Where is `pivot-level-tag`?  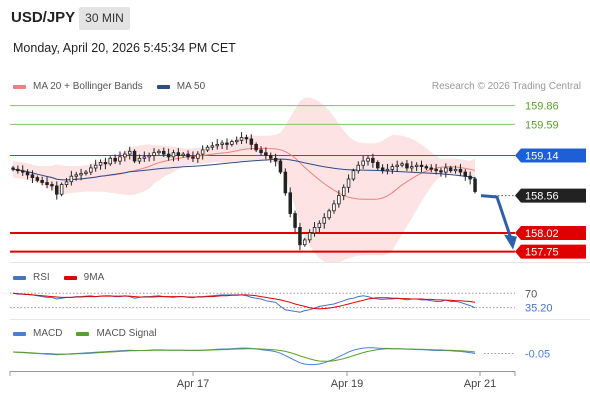
pivot-level-tag is located at coordinates (550, 155).